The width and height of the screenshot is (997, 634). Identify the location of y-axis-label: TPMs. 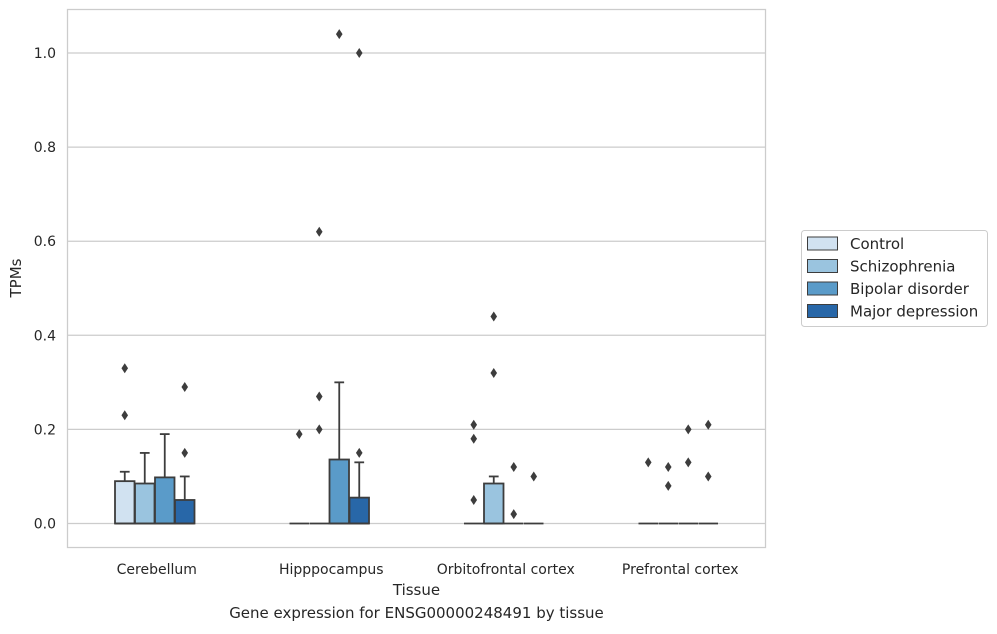
(16, 278).